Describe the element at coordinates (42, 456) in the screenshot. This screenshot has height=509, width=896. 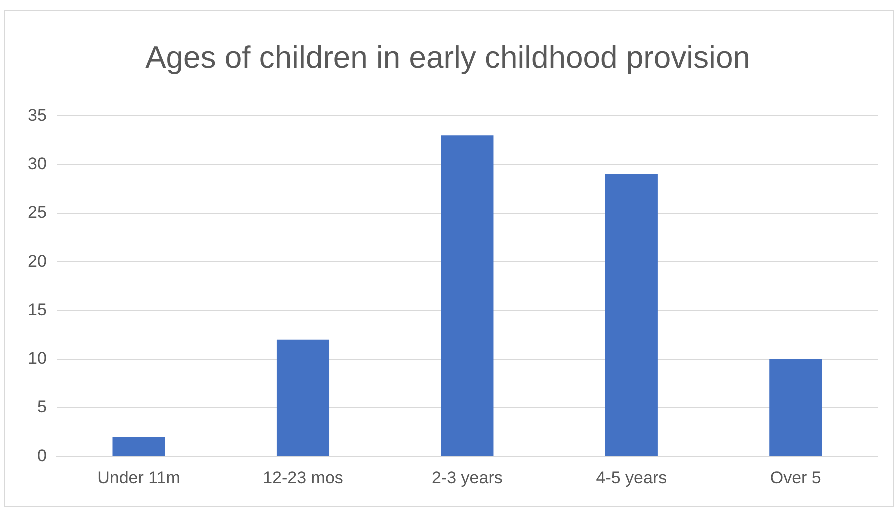
I see `y-tick-label: 0` at that location.